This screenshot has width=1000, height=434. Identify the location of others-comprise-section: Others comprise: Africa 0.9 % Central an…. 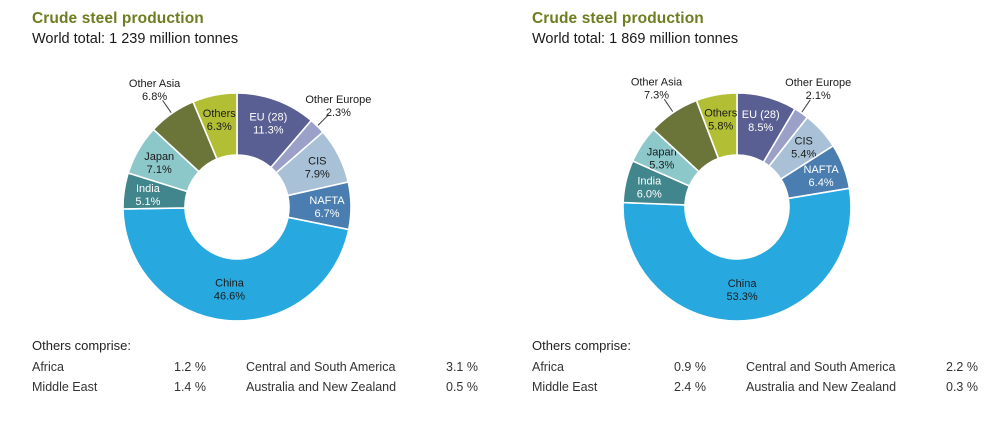
(766, 366).